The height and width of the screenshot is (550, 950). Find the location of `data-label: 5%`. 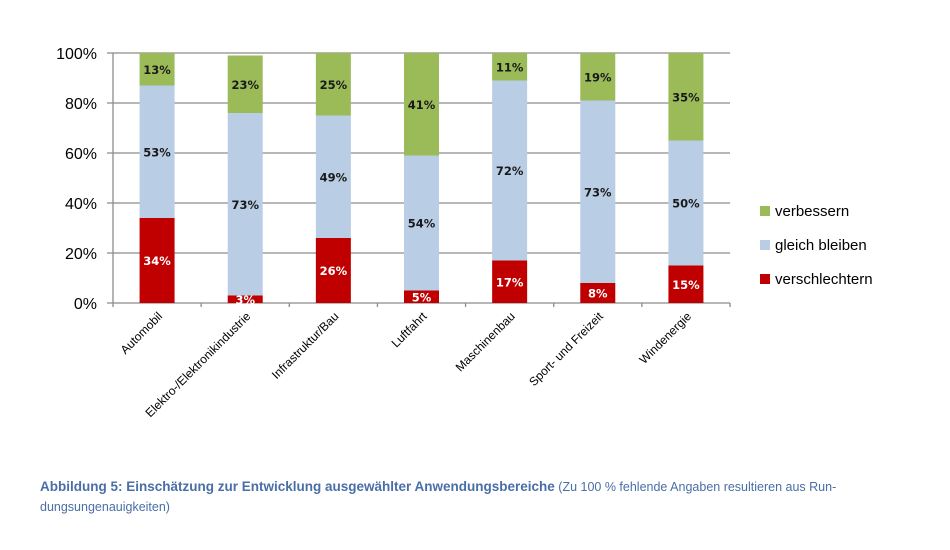

data-label: 5% is located at coordinates (422, 297).